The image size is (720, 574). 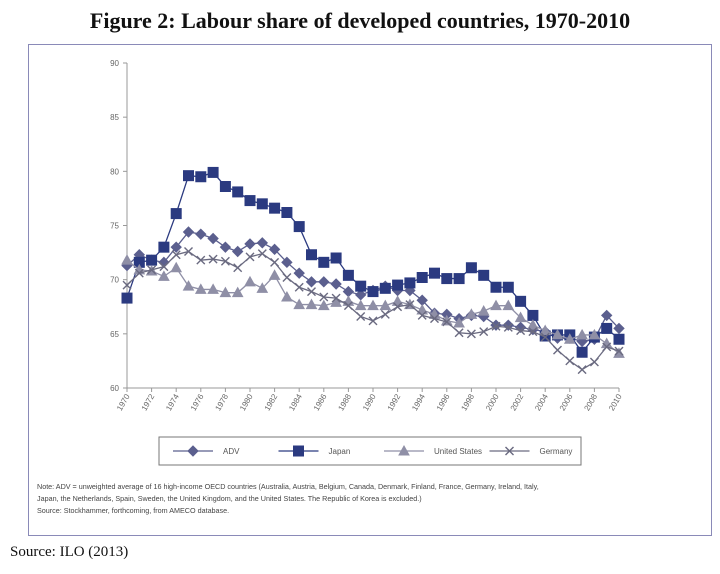 I want to click on x-tick-label: 1986, so click(x=320, y=402).